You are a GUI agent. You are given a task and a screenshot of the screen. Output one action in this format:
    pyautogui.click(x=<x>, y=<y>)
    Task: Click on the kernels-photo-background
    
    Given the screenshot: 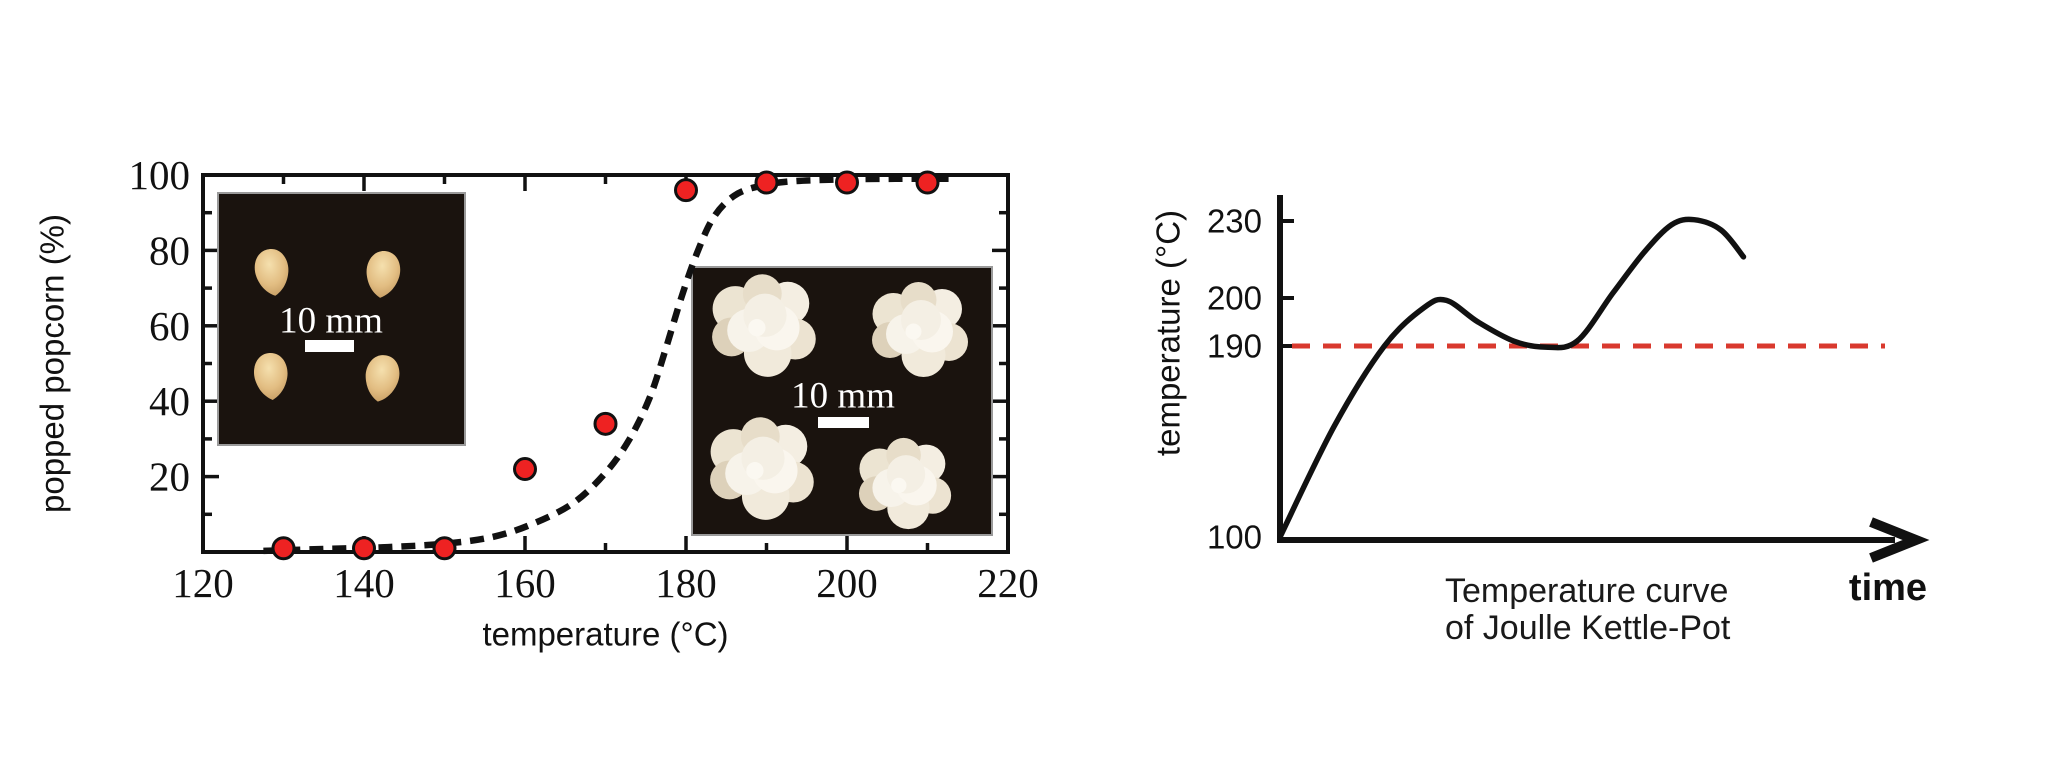 What is the action you would take?
    pyautogui.click(x=341, y=319)
    